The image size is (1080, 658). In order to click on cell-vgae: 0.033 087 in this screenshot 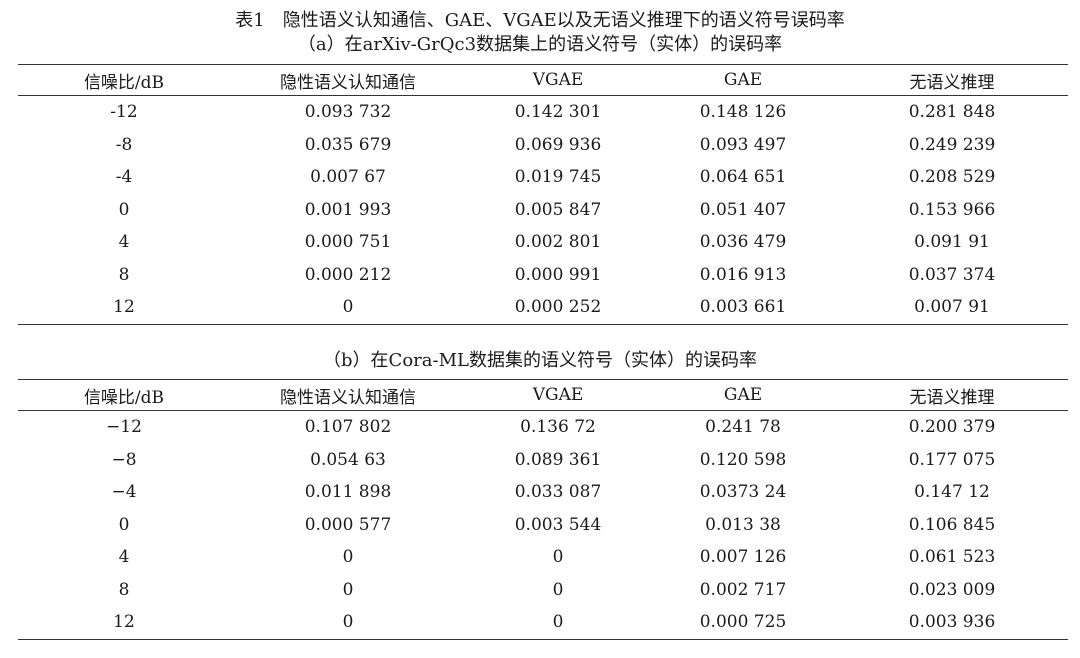, I will do `click(558, 492)`.